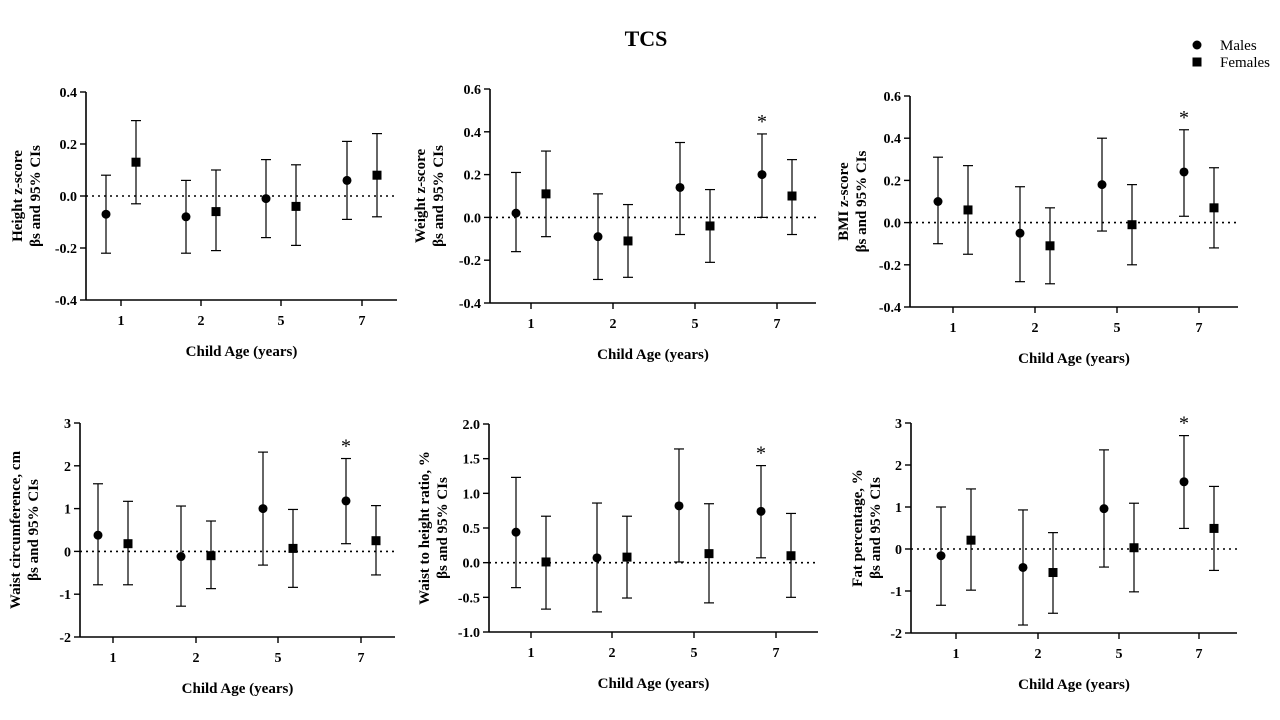 This screenshot has height=720, width=1280. I want to click on legend-female-marker, so click(1197, 62).